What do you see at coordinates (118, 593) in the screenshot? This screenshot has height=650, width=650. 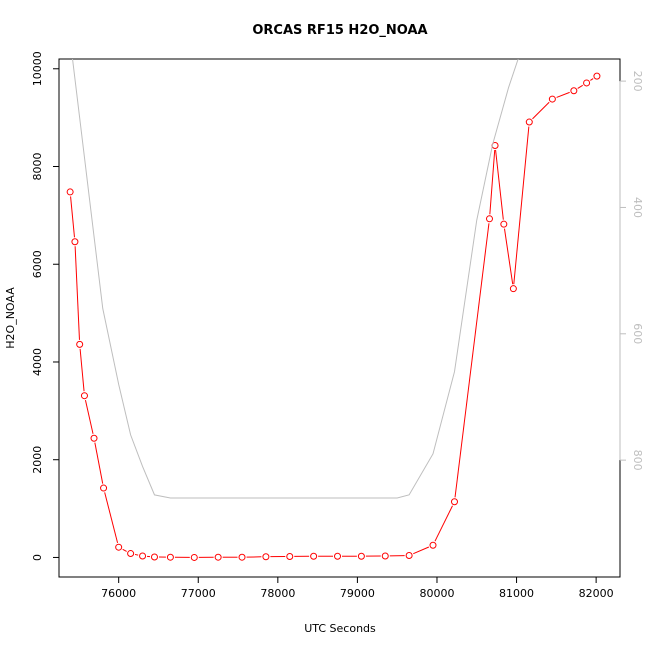 I see `x-tick-label: 76000` at bounding box center [118, 593].